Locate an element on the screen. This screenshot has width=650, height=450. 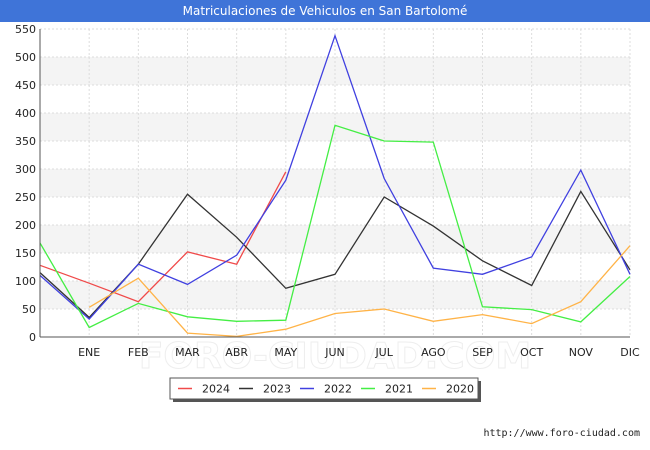
x-tick-label: FEB is located at coordinates (138, 352).